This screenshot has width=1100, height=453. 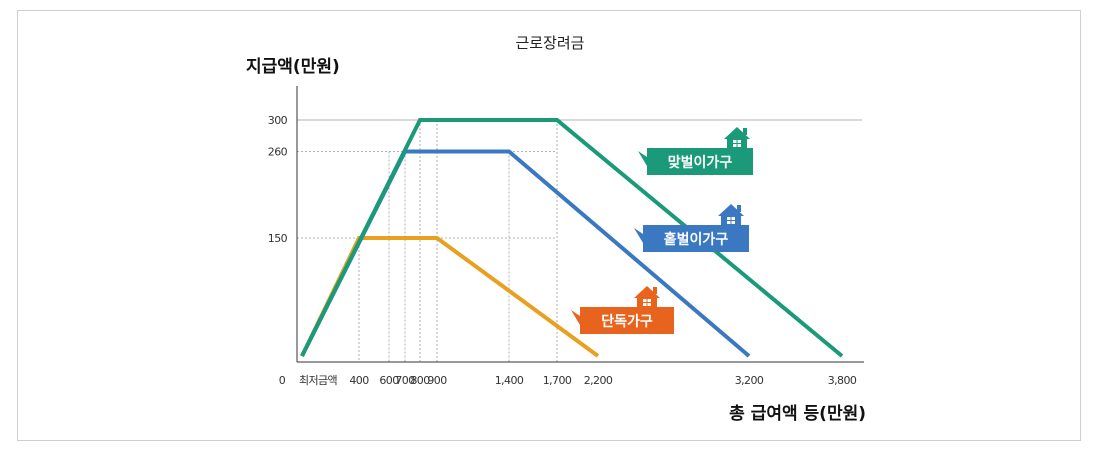 I want to click on vertical-gridlines, so click(x=458, y=241).